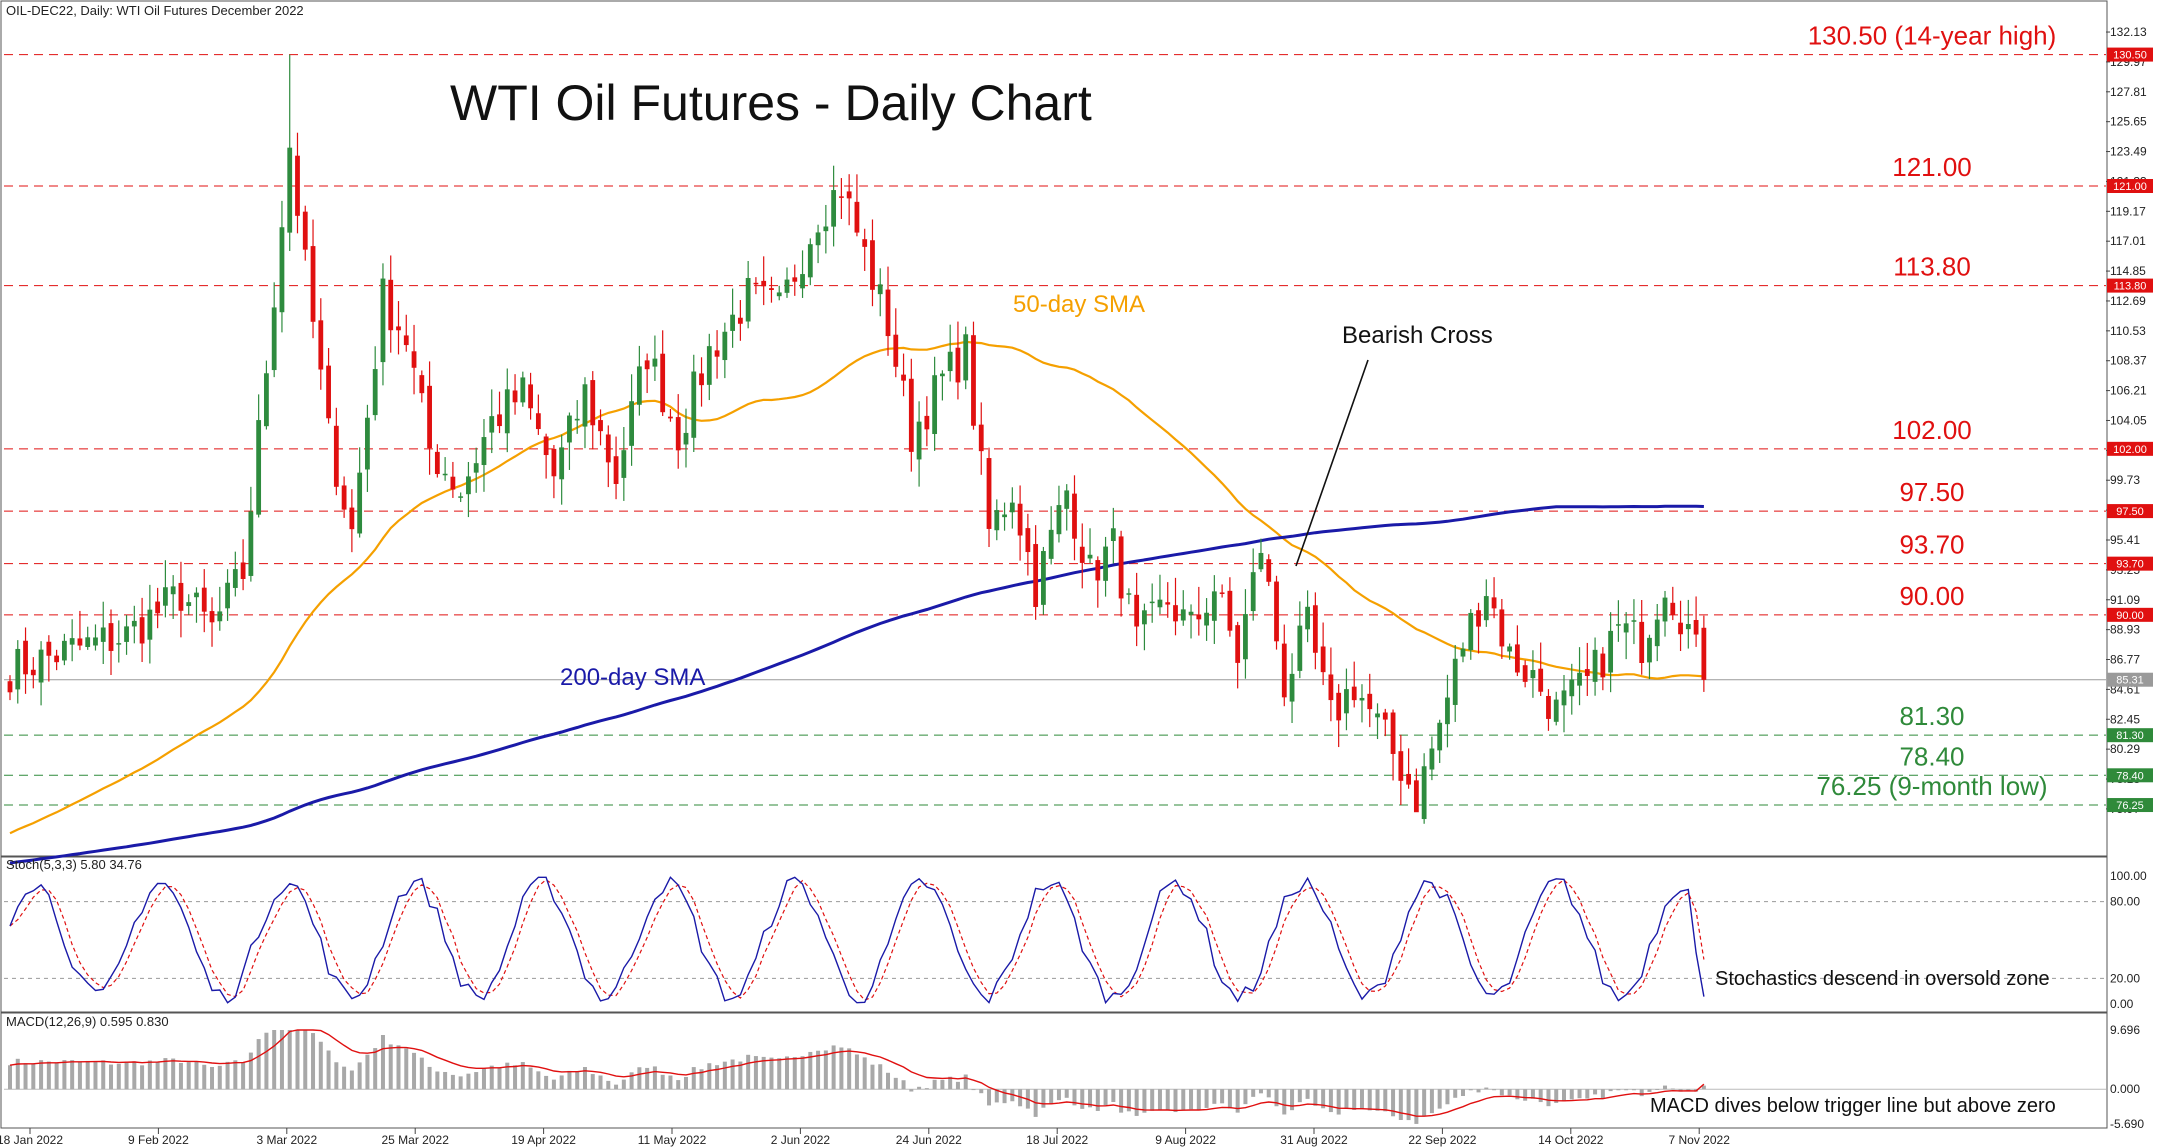  I want to click on time-tick-label: 11 May 2022, so click(672, 1140).